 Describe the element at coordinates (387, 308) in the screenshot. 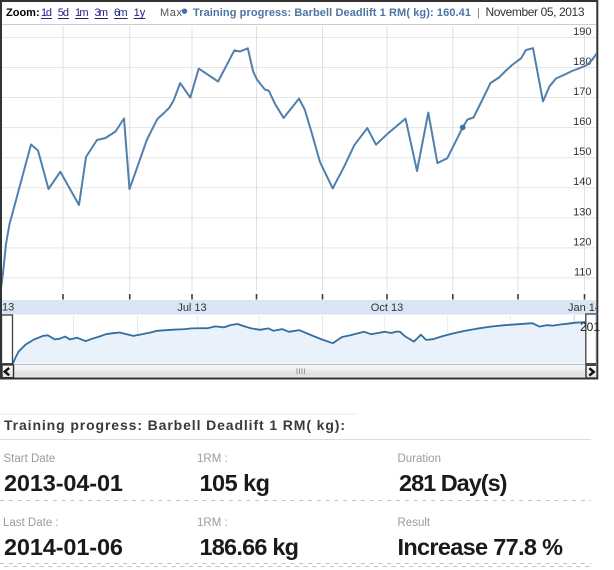

I see `svg-text: Oct 13` at that location.